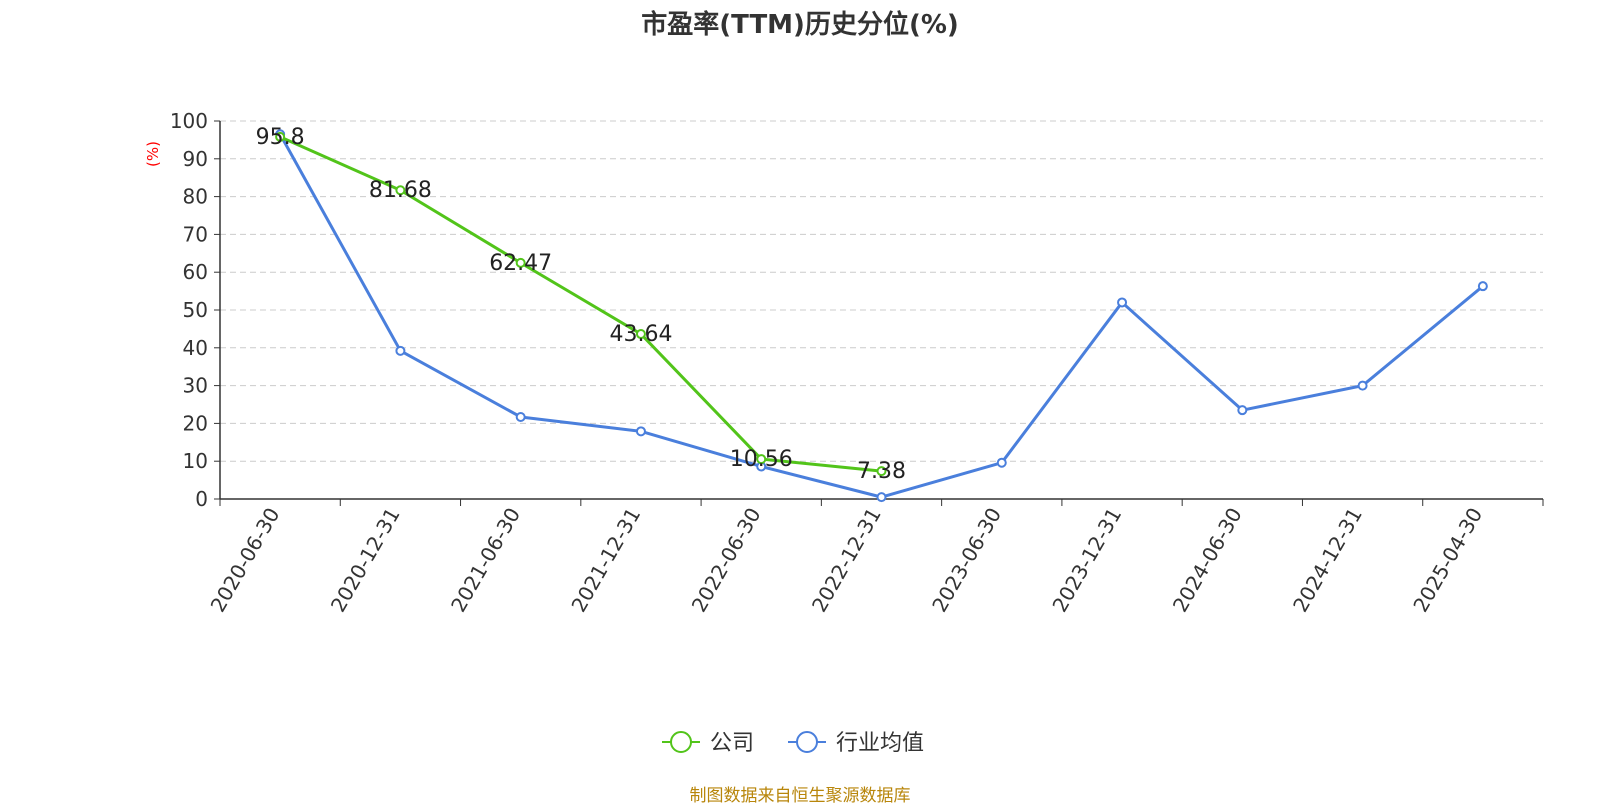 This screenshot has height=806, width=1600. I want to click on data-label: 81.68, so click(400, 190).